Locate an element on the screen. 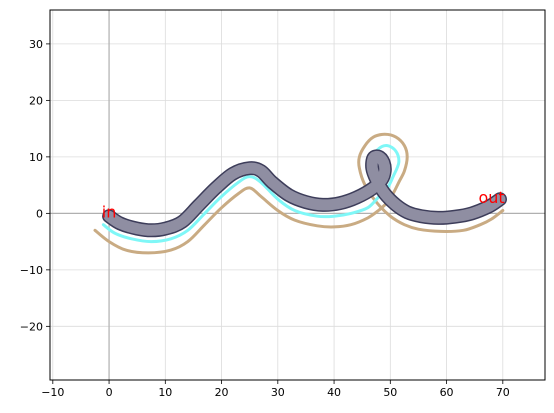 The image size is (554, 413). annotation-in: in is located at coordinates (109, 211).